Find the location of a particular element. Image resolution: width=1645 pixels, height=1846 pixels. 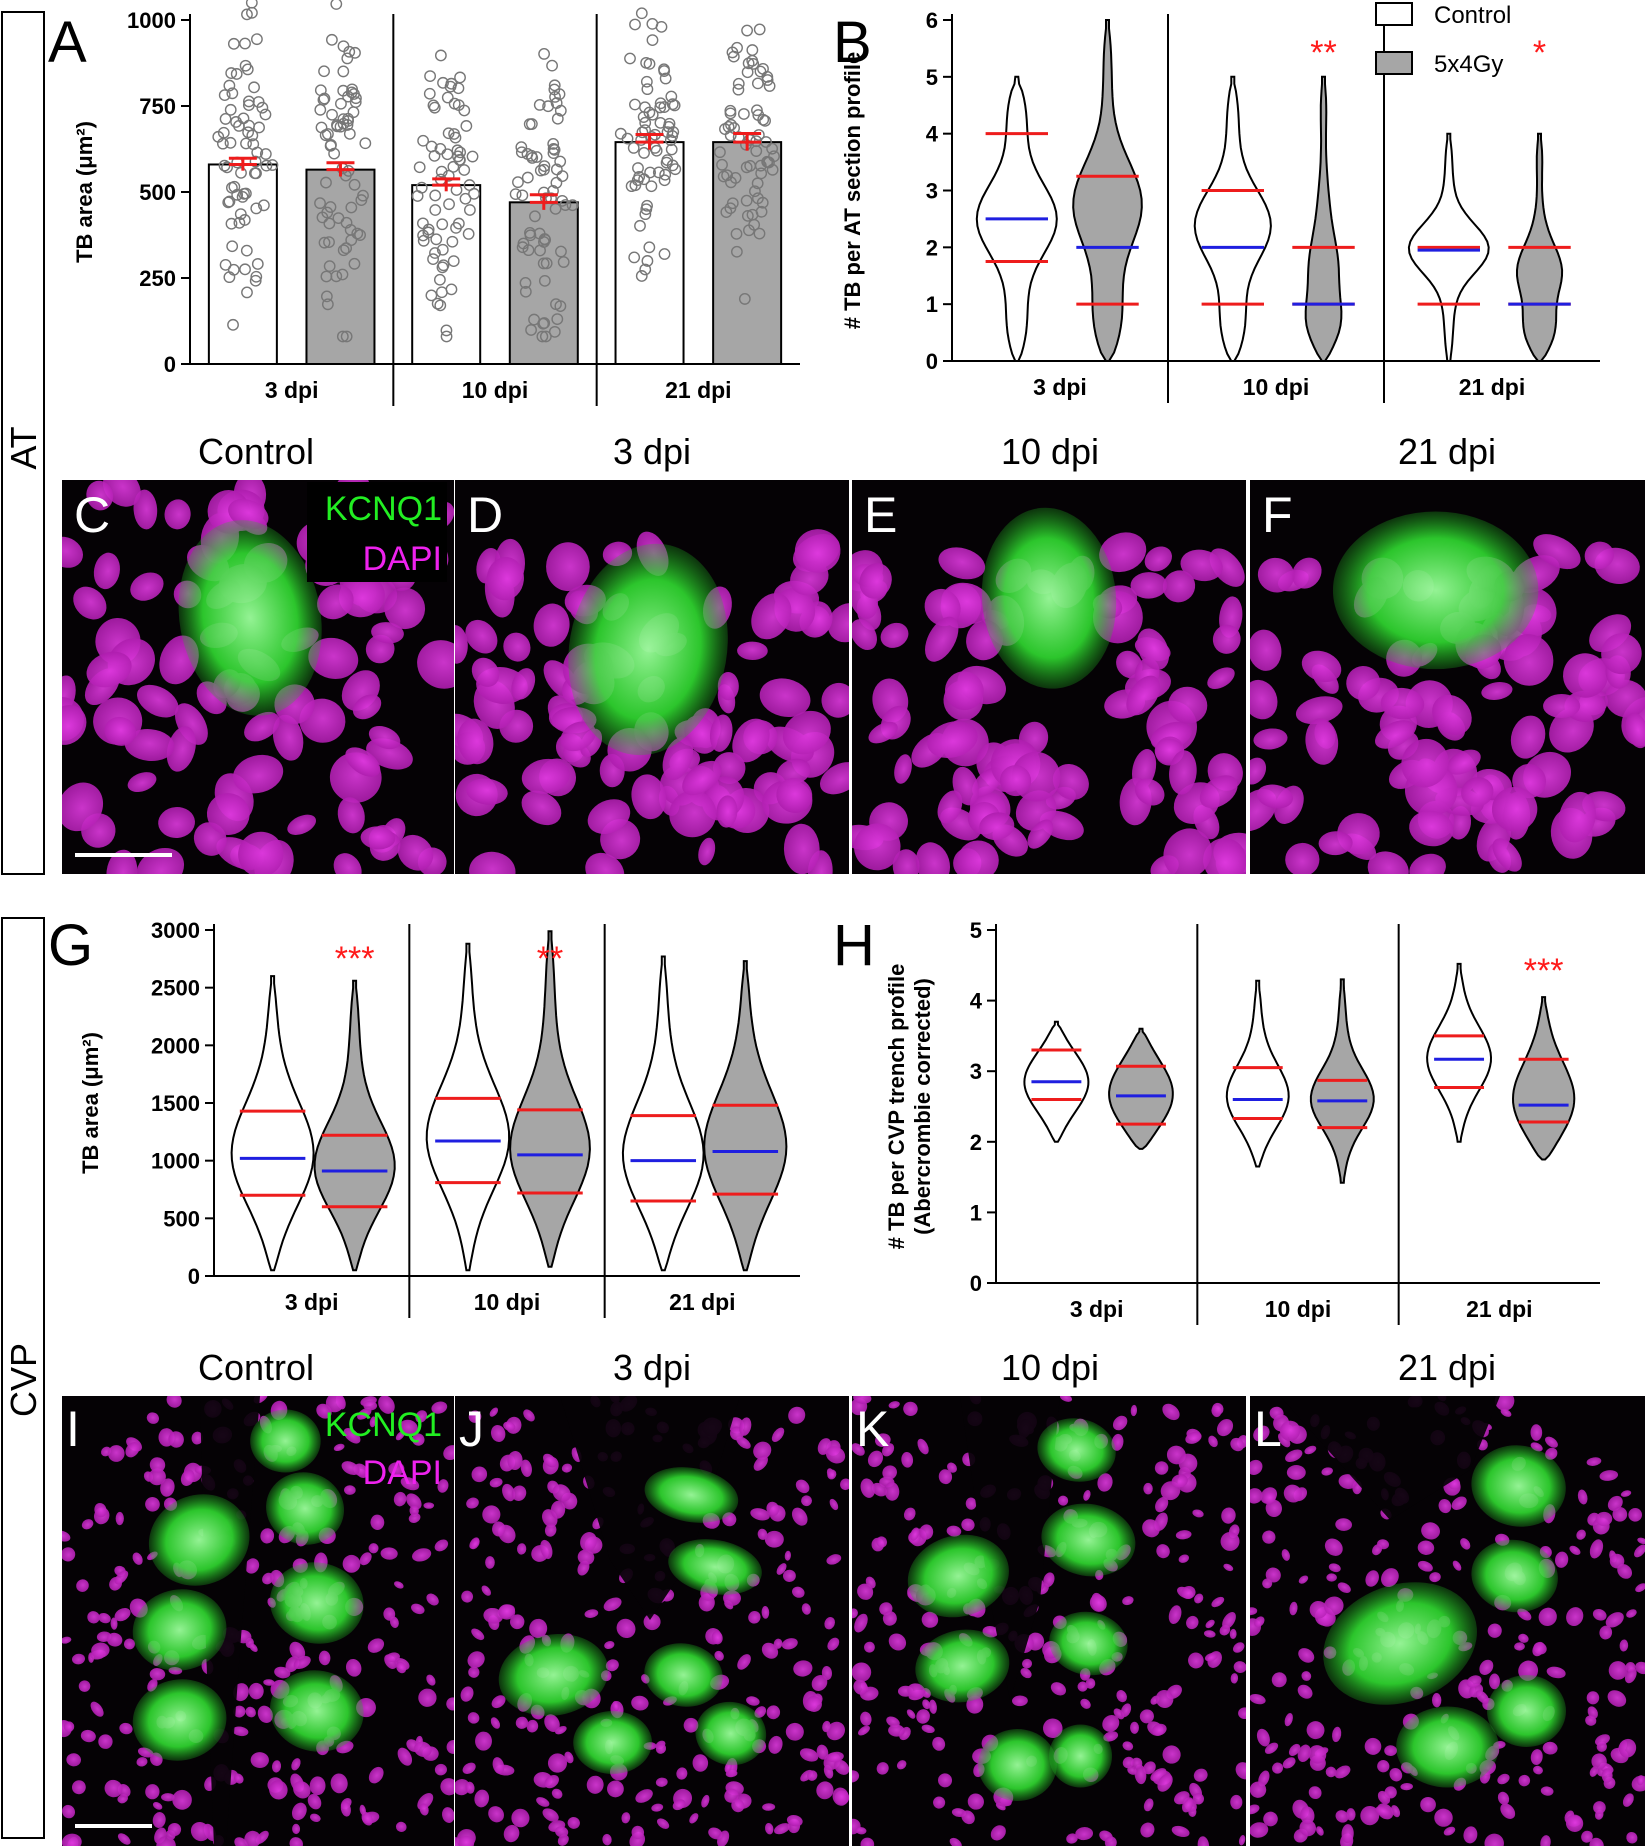

x-group-label: 3 dpi is located at coordinates (1097, 1309).